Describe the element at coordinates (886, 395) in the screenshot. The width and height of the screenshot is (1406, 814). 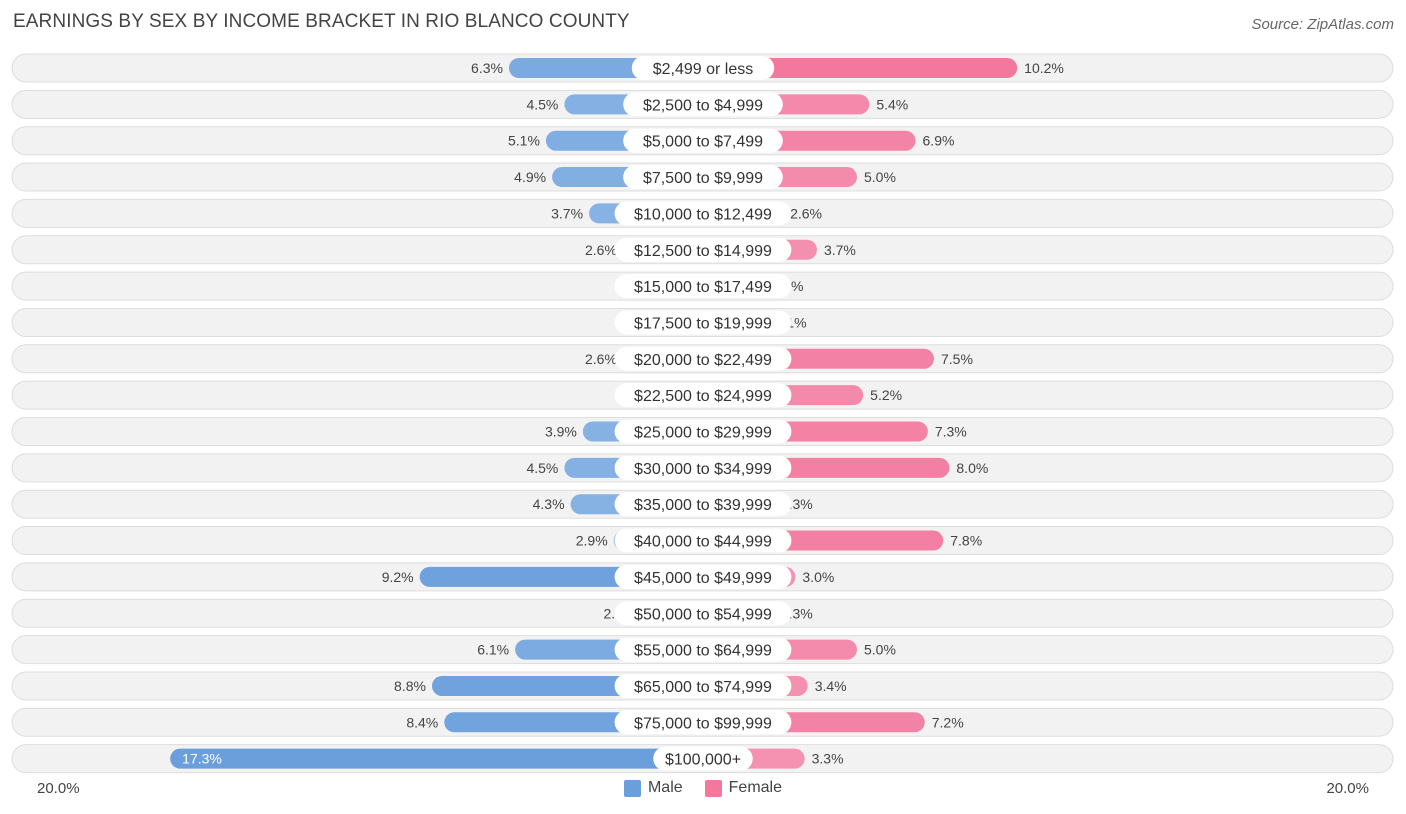
I see `value-label-female: 5.2%` at that location.